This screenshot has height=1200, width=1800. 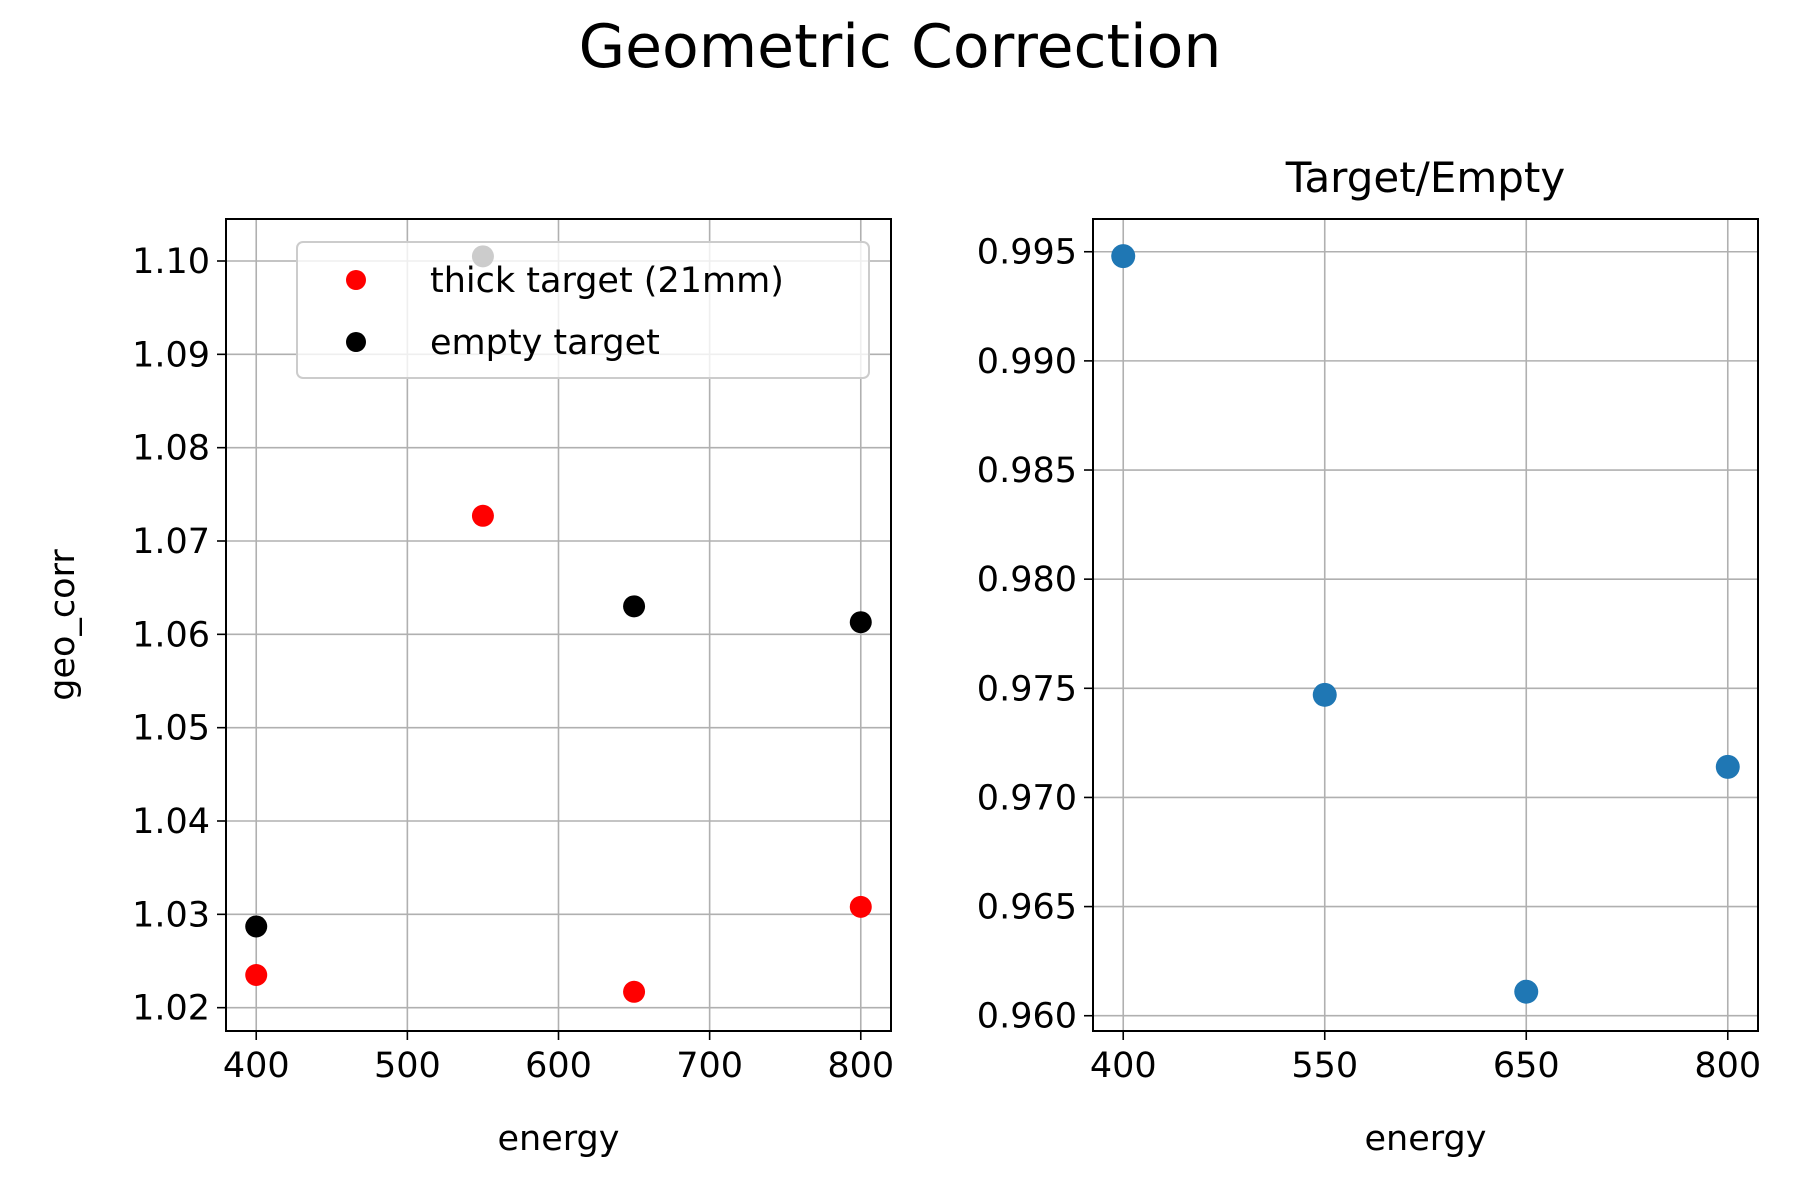 What do you see at coordinates (607, 281) in the screenshot?
I see `legend-label: thick target (21mm)` at bounding box center [607, 281].